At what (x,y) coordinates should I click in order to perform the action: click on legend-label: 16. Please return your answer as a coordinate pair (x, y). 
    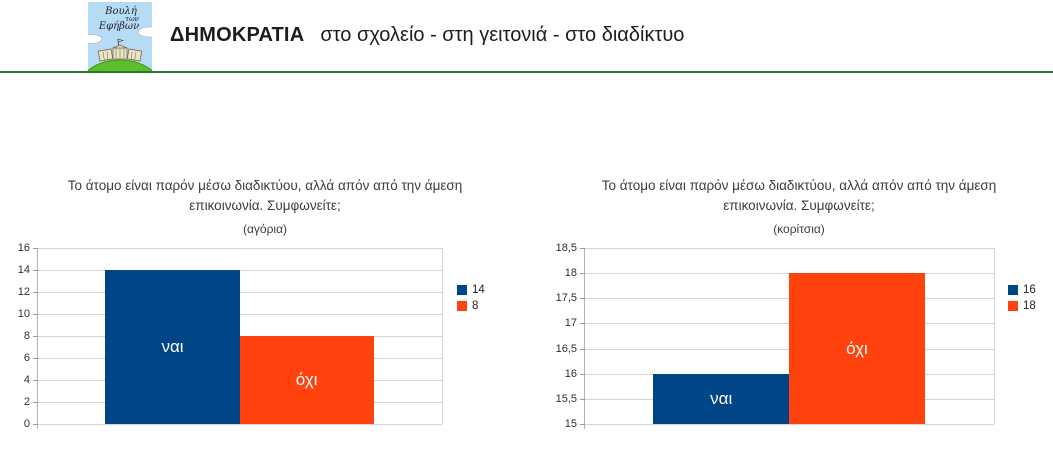
    Looking at the image, I should click on (1029, 290).